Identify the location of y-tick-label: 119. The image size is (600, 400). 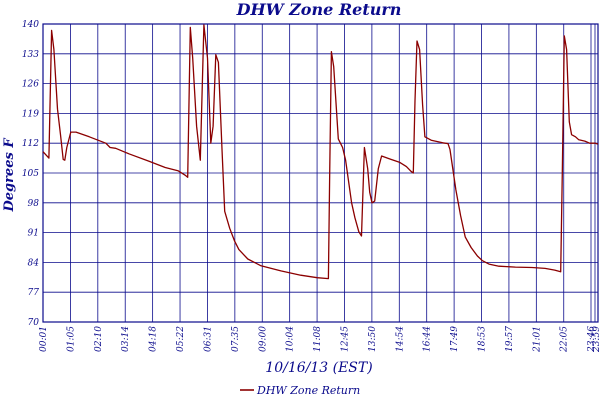
(30, 114).